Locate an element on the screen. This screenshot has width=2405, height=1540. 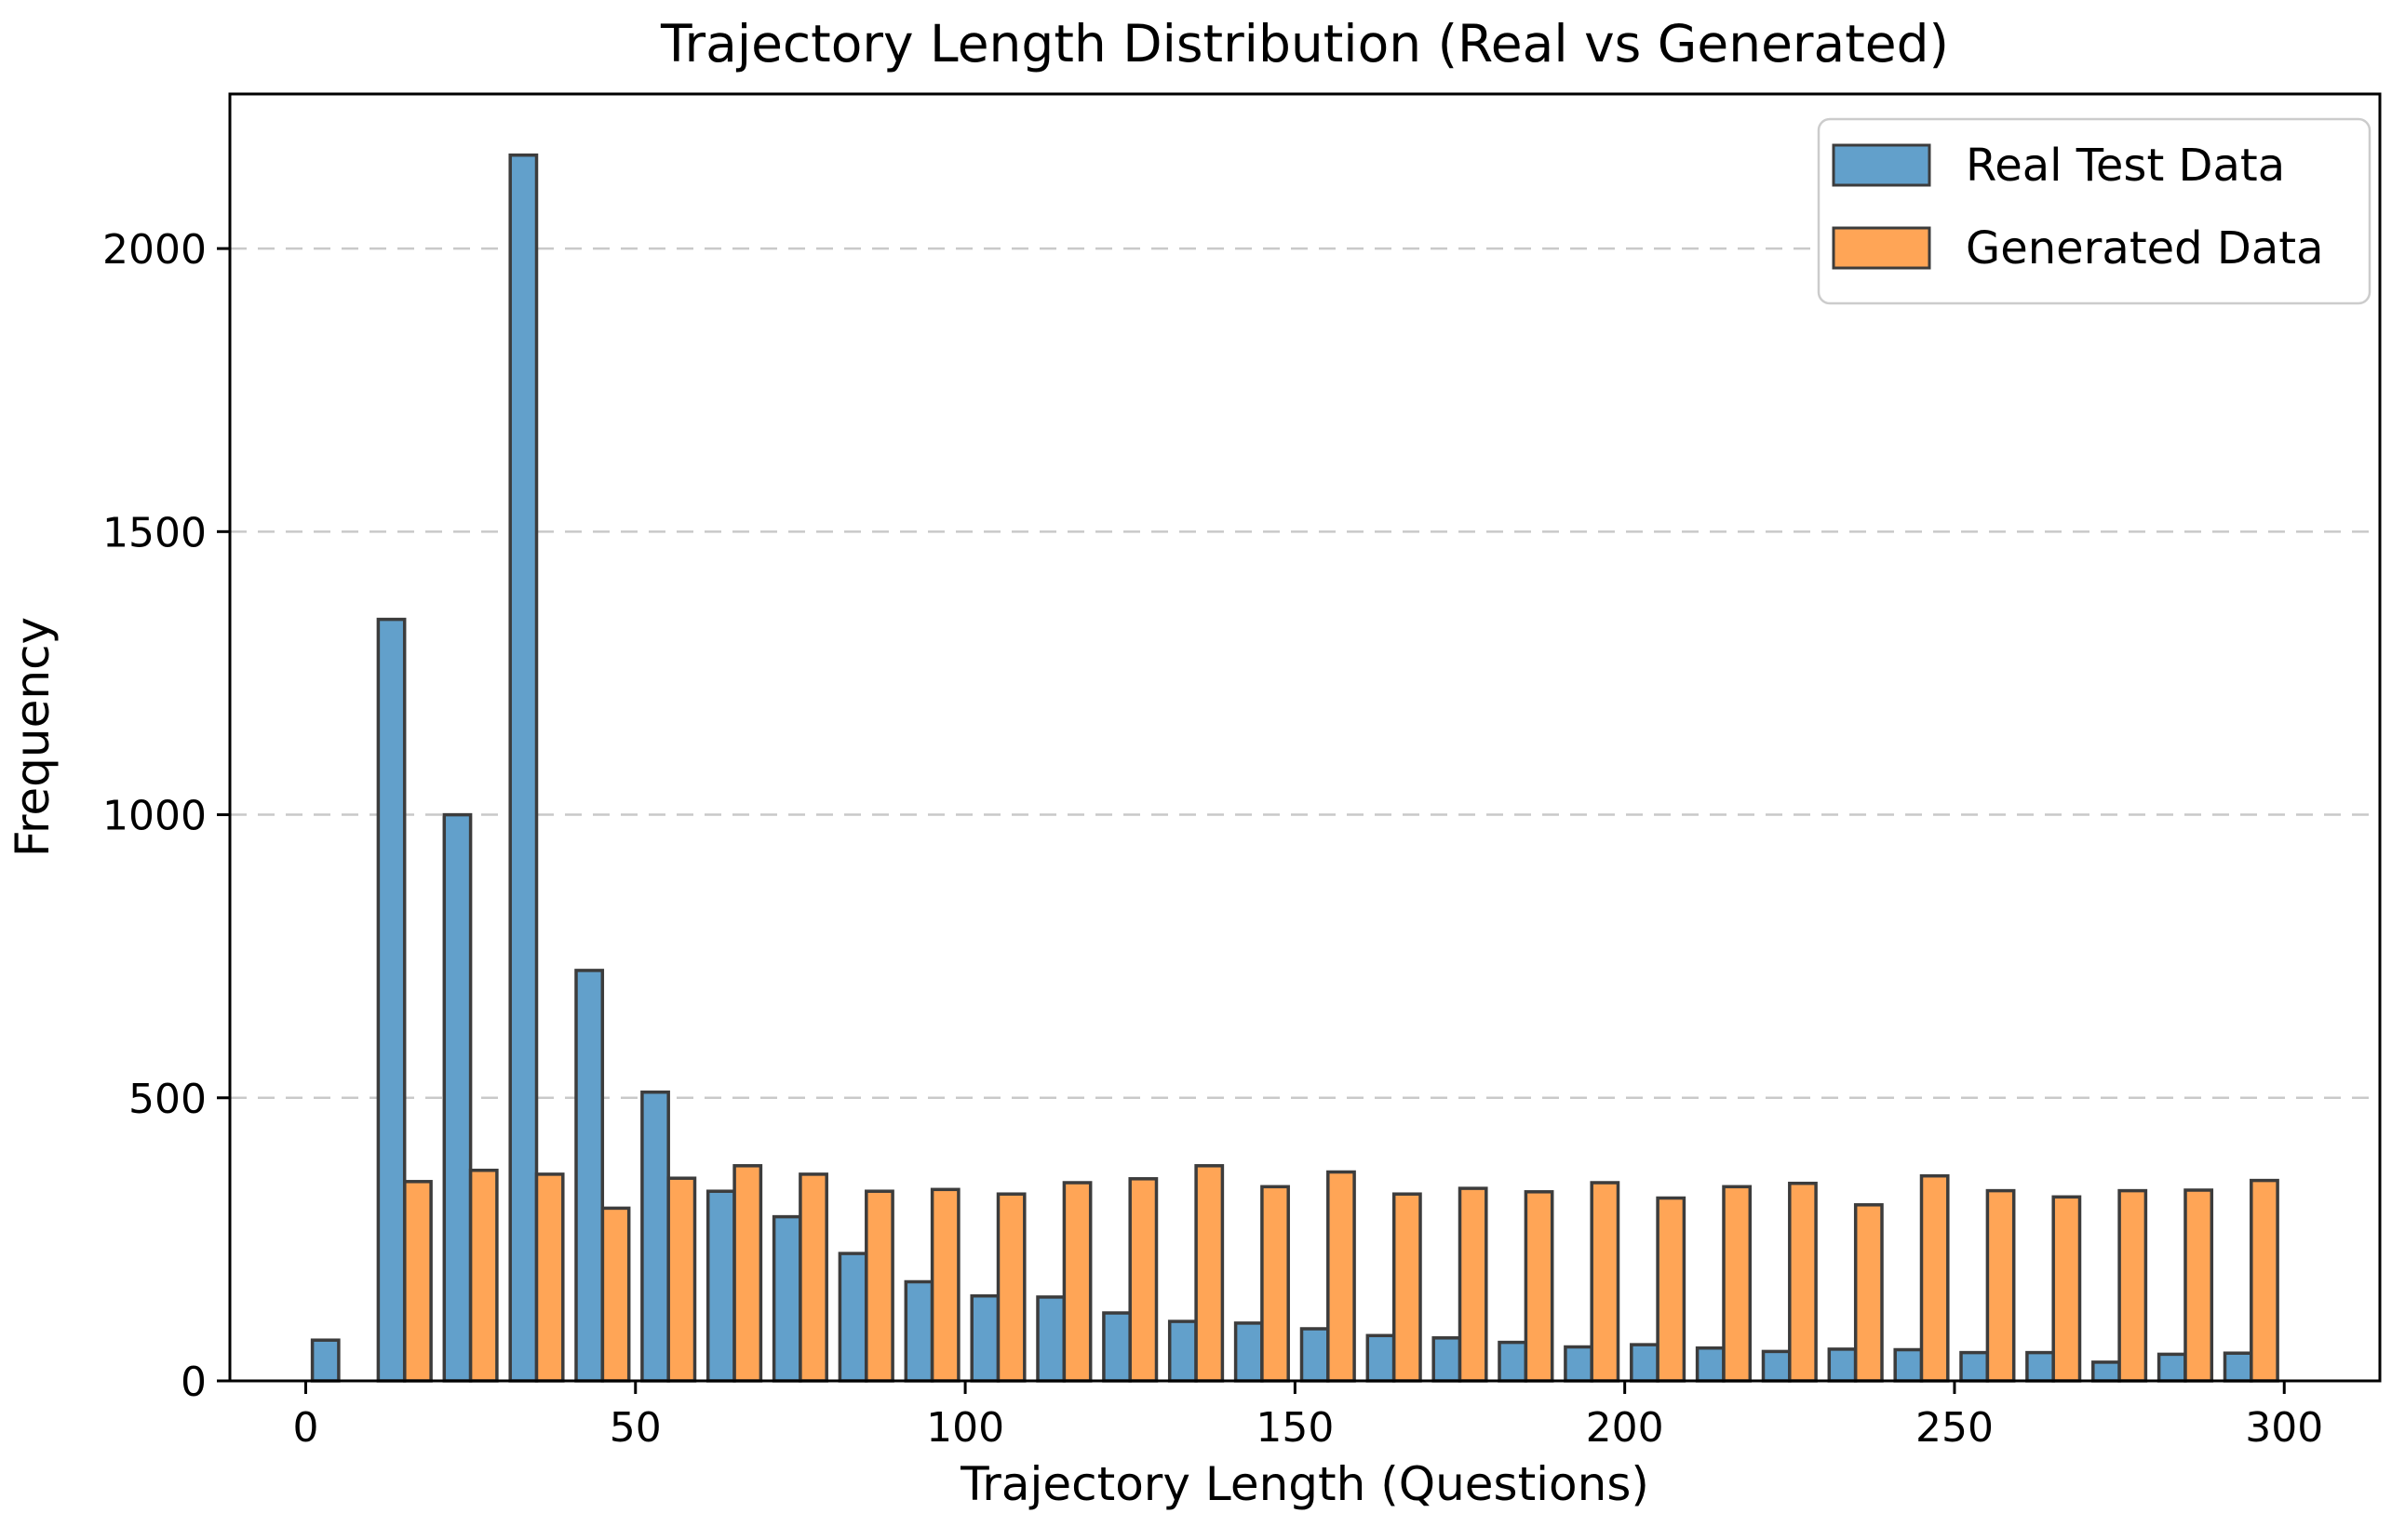
y-tick-label-1000: 1000 is located at coordinates (154, 816).